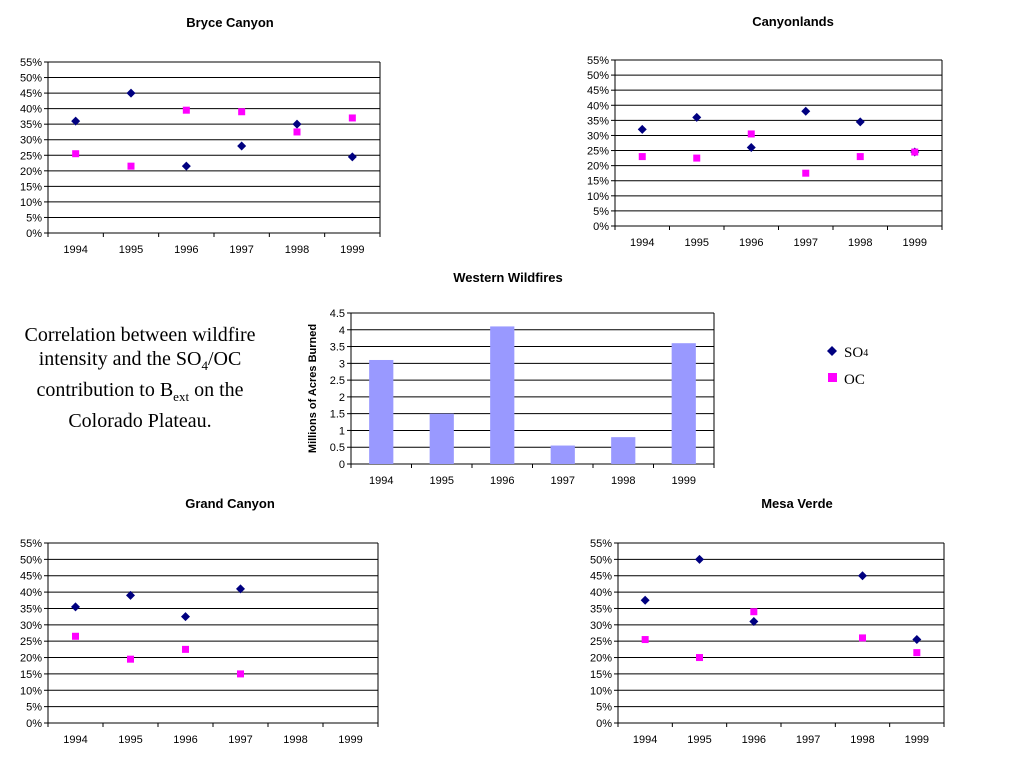 The height and width of the screenshot is (768, 1024). I want to click on caption-line: intensity and the SO4/OC, so click(140, 362).